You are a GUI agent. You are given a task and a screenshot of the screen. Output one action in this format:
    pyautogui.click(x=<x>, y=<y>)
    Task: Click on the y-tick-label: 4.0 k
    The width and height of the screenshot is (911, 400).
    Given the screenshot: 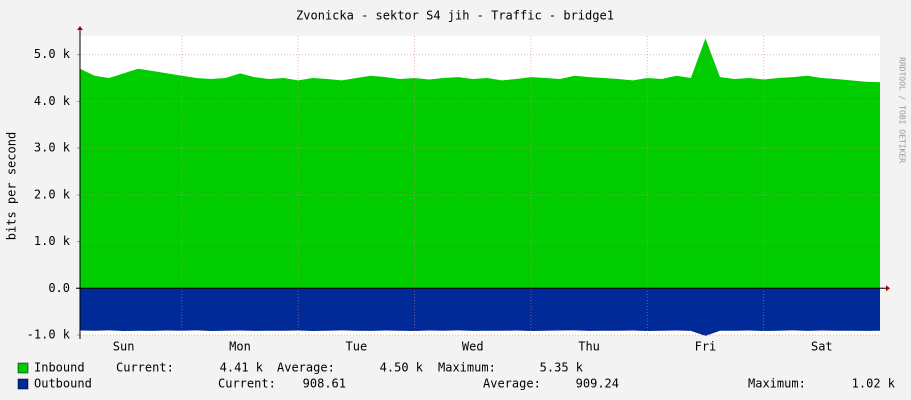 What is the action you would take?
    pyautogui.click(x=52, y=101)
    